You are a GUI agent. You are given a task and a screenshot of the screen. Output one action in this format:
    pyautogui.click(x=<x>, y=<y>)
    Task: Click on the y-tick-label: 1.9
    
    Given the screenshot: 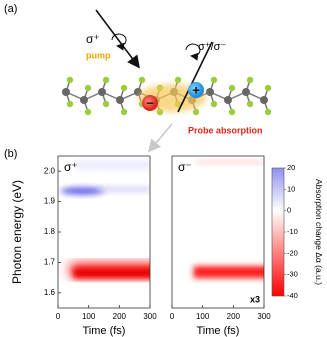 What is the action you would take?
    pyautogui.click(x=50, y=201)
    